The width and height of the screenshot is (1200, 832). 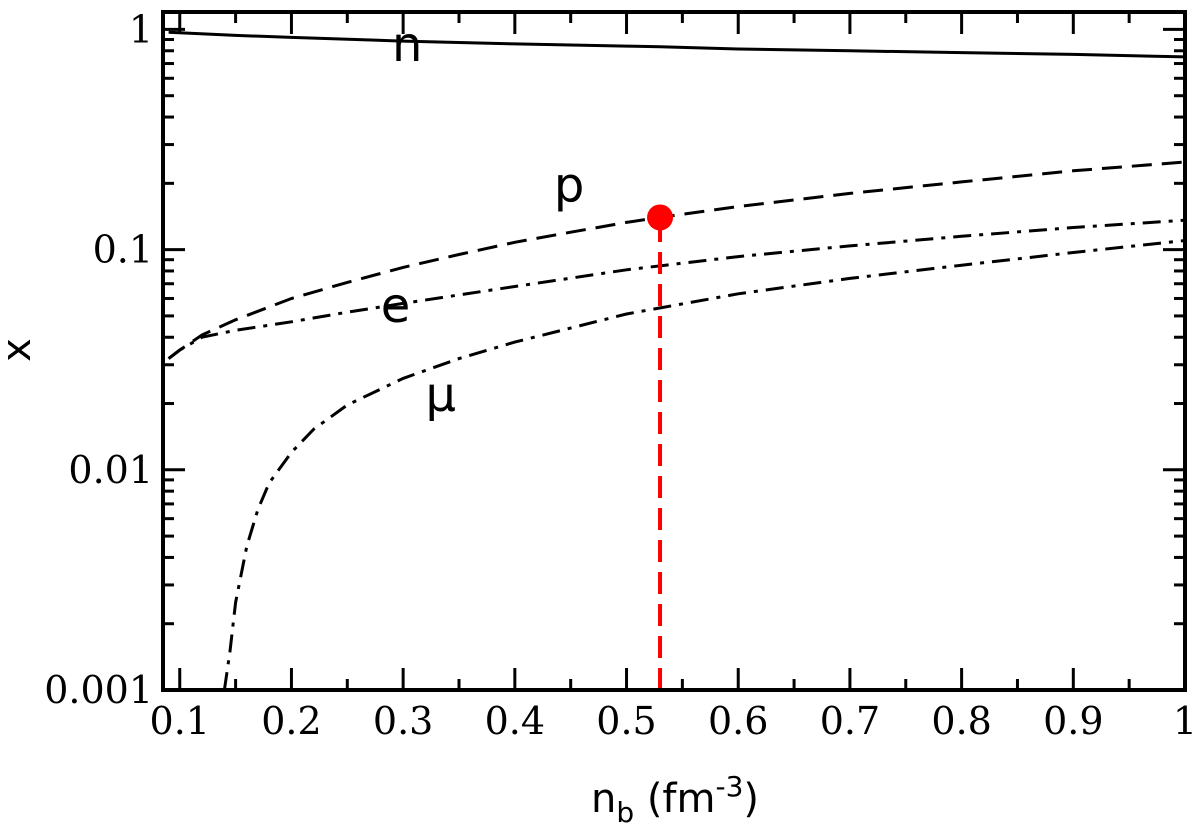 What do you see at coordinates (407, 45) in the screenshot?
I see `series-label-n: n` at bounding box center [407, 45].